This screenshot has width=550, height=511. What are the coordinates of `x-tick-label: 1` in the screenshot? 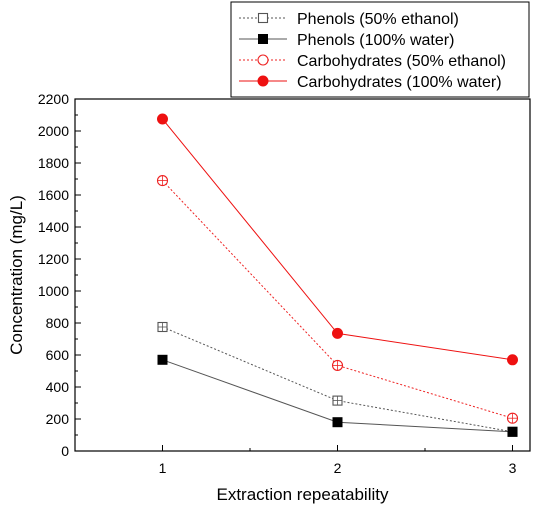 It's located at (163, 468).